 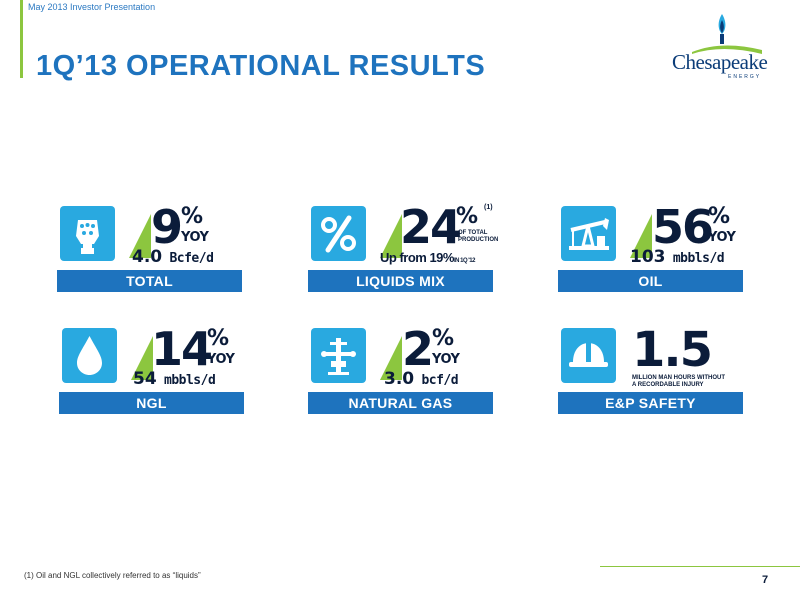 I want to click on tile-natural-gas: 2 % YOY 3.0 bcf/d NATURAL GAS, so click(x=400, y=370).